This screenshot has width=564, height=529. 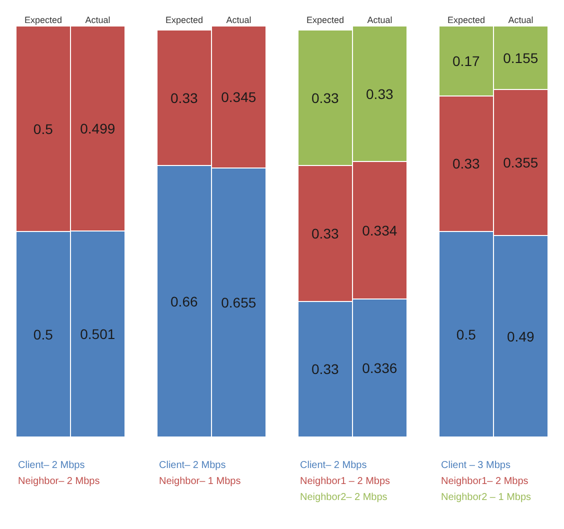 What do you see at coordinates (200, 481) in the screenshot?
I see `text: Neighbor– 1 Mbps` at bounding box center [200, 481].